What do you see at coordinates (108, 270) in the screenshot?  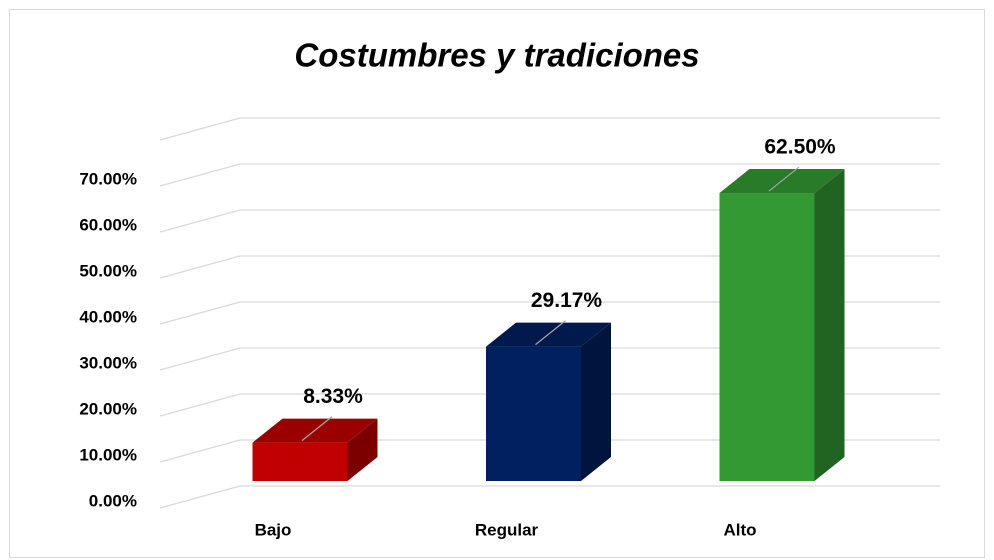 I see `y-tick-label: 50.00%` at bounding box center [108, 270].